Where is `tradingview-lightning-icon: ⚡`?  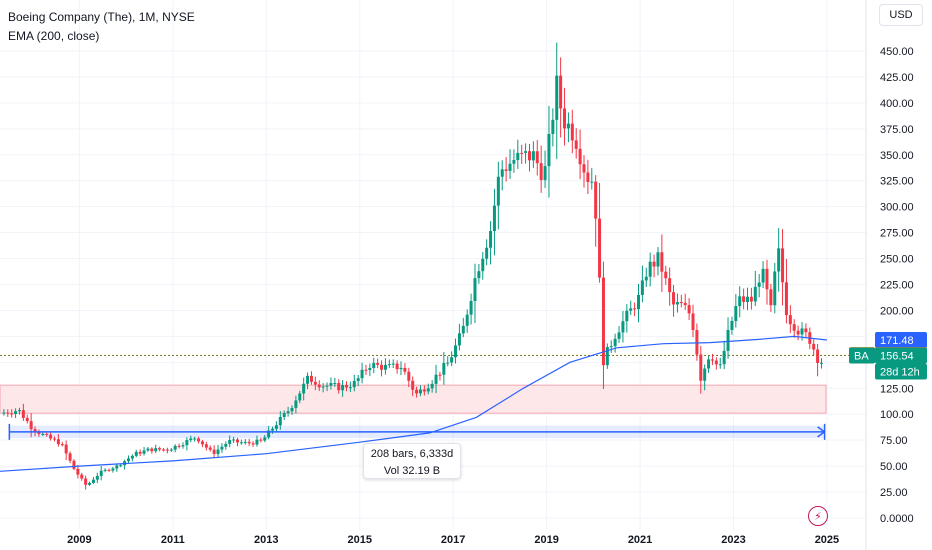 tradingview-lightning-icon: ⚡ is located at coordinates (818, 516).